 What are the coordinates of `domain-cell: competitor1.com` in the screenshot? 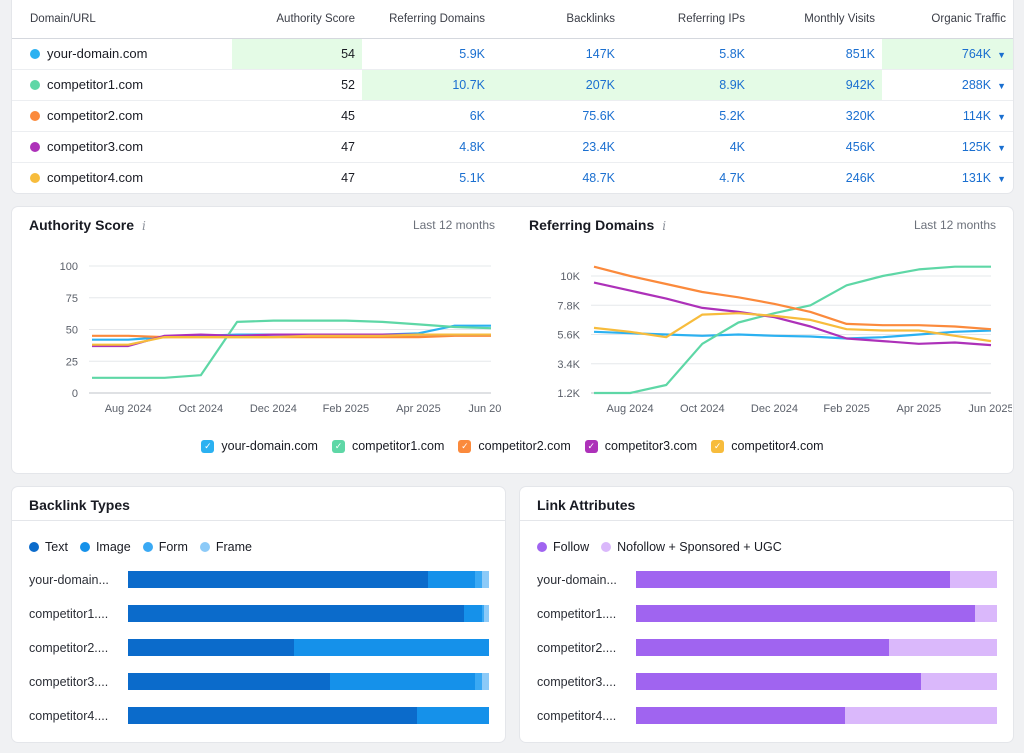 It's located at (122, 85).